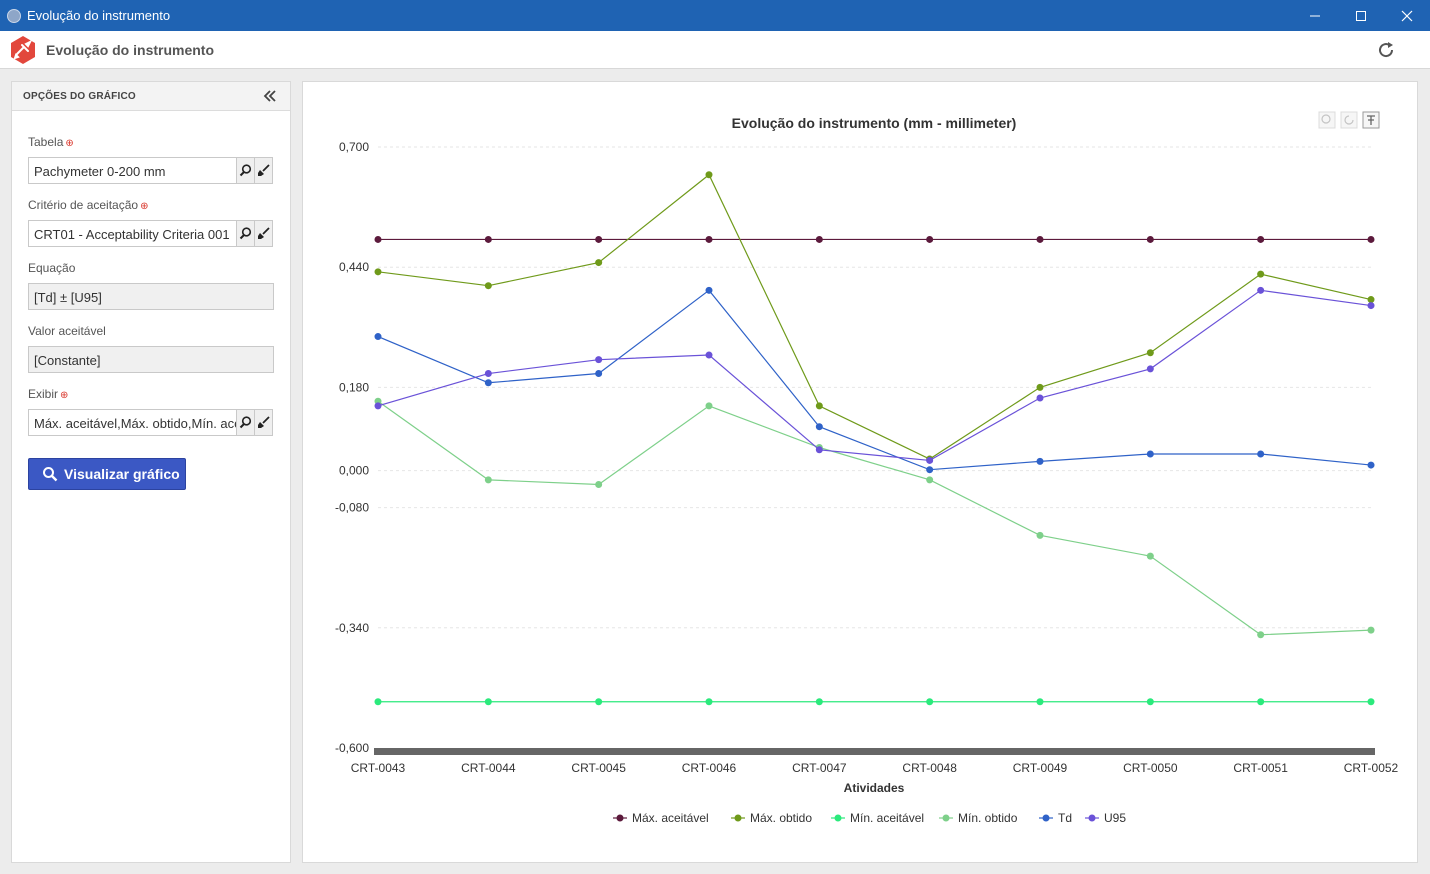 This screenshot has width=1430, height=874. I want to click on page-title: Evolução do instrumento, so click(130, 49).